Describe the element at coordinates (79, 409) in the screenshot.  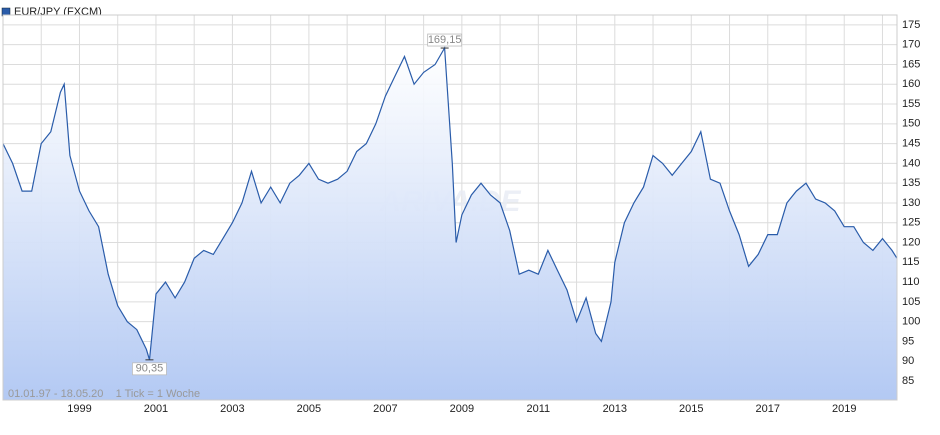
I see `x-tick-label: 1999` at that location.